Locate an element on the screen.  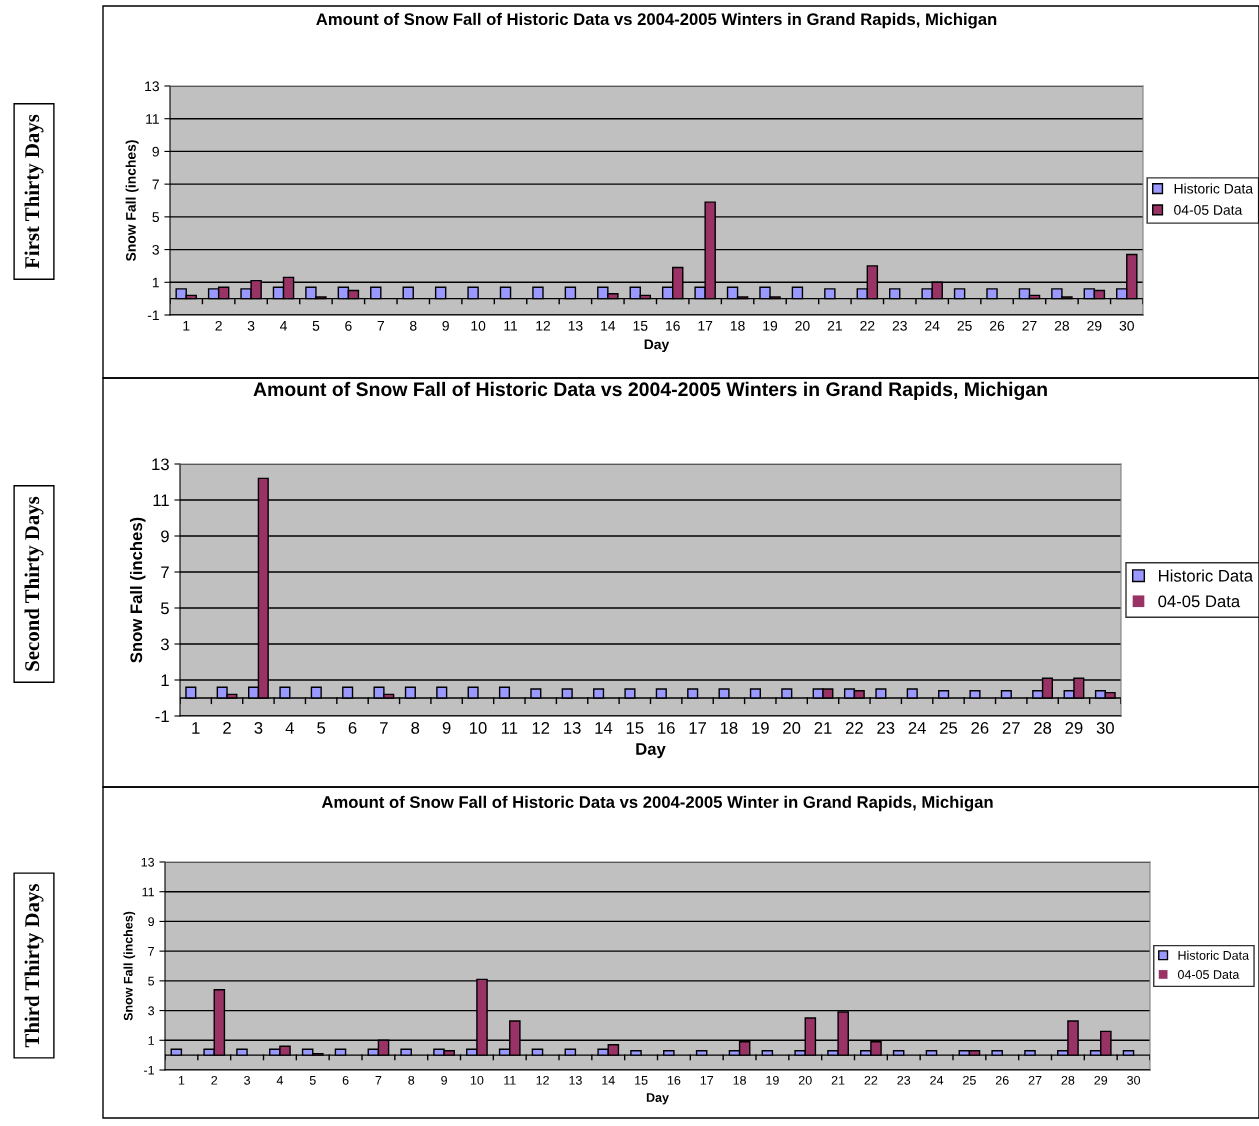
y-tick-label: 5 is located at coordinates (164, 608).